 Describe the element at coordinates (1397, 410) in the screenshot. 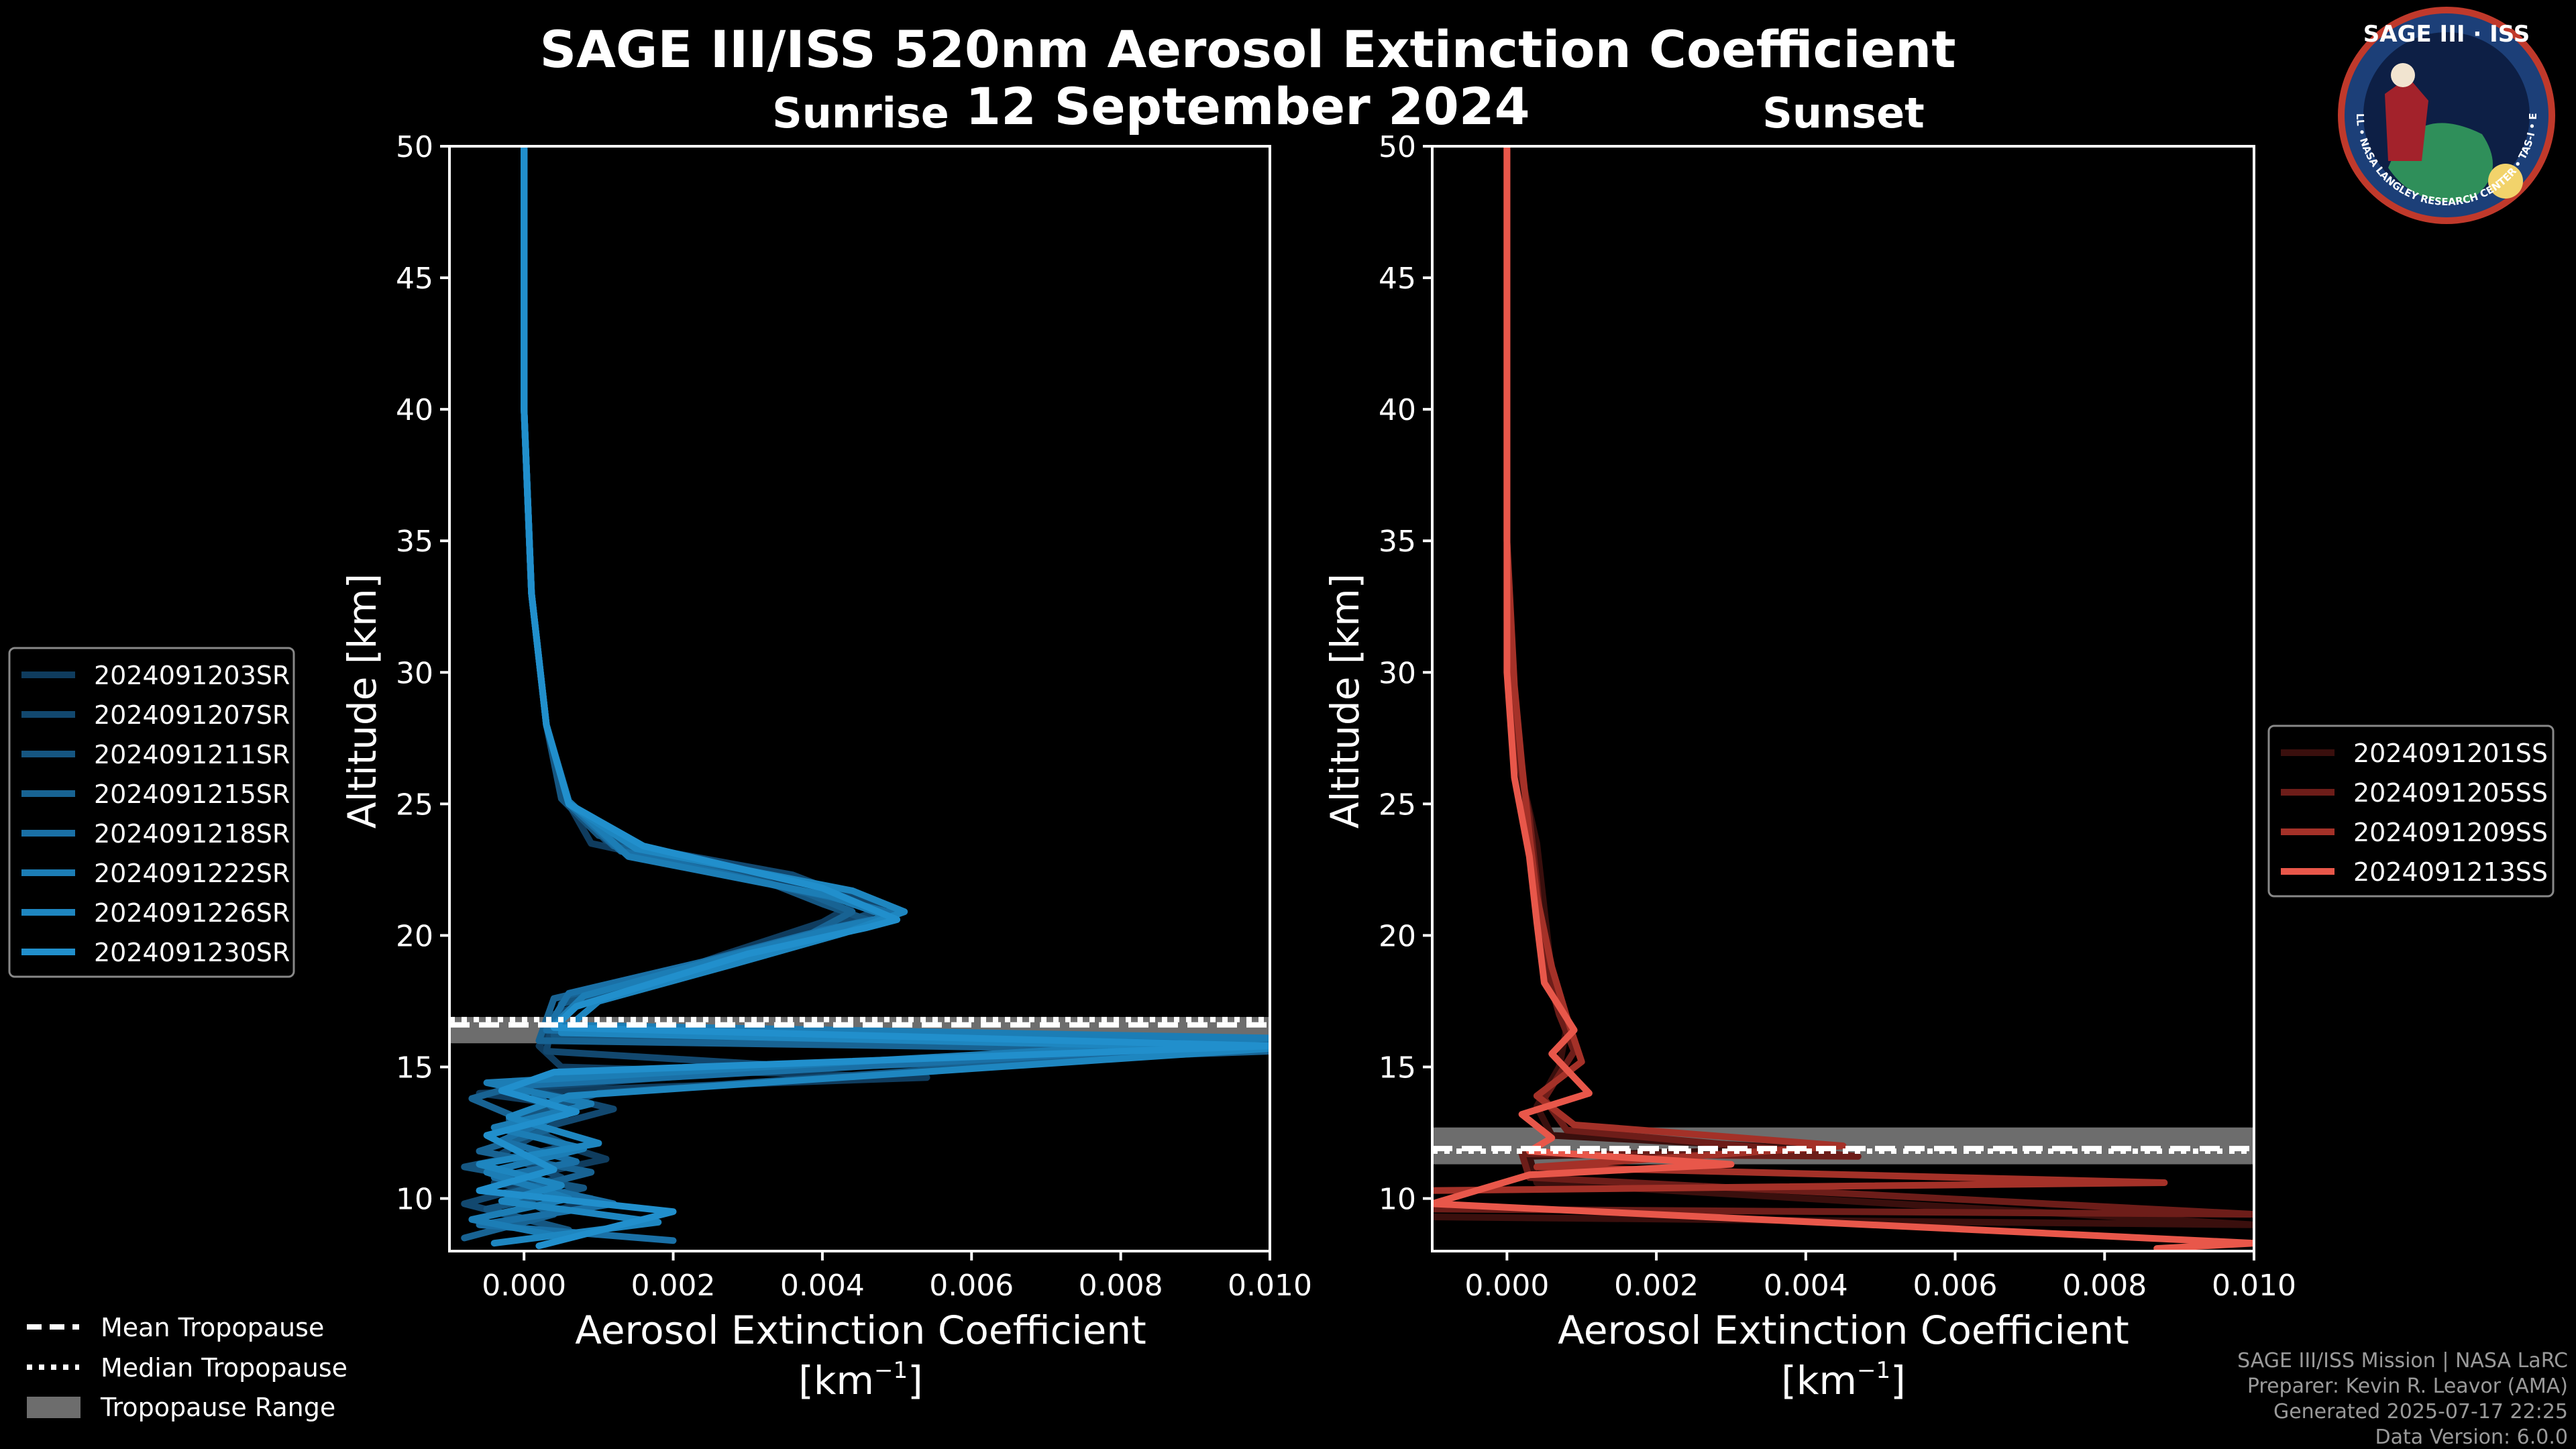

I see `sunset-ytick-label: 40` at that location.